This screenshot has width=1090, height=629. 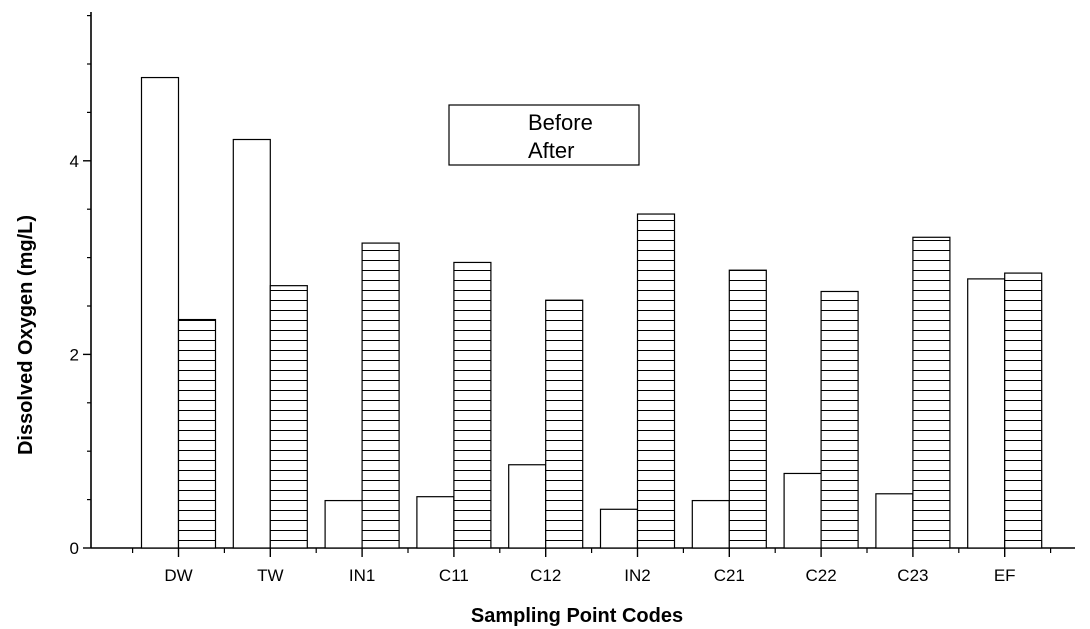 I want to click on y-axis: 0 2 4, so click(x=81, y=285).